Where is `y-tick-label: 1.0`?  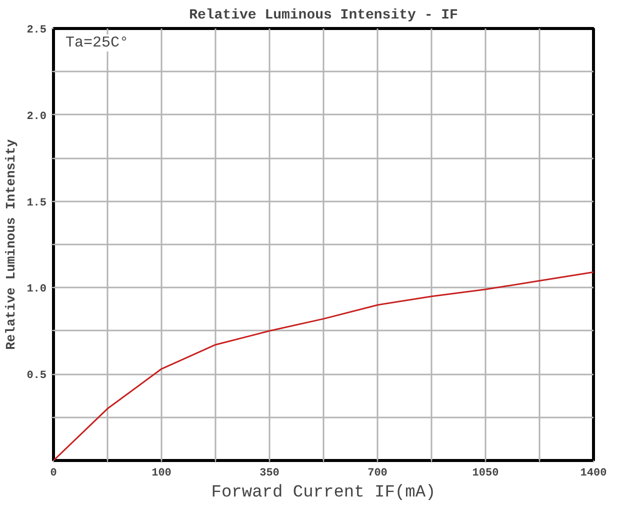
y-tick-label: 1.0 is located at coordinates (36, 290).